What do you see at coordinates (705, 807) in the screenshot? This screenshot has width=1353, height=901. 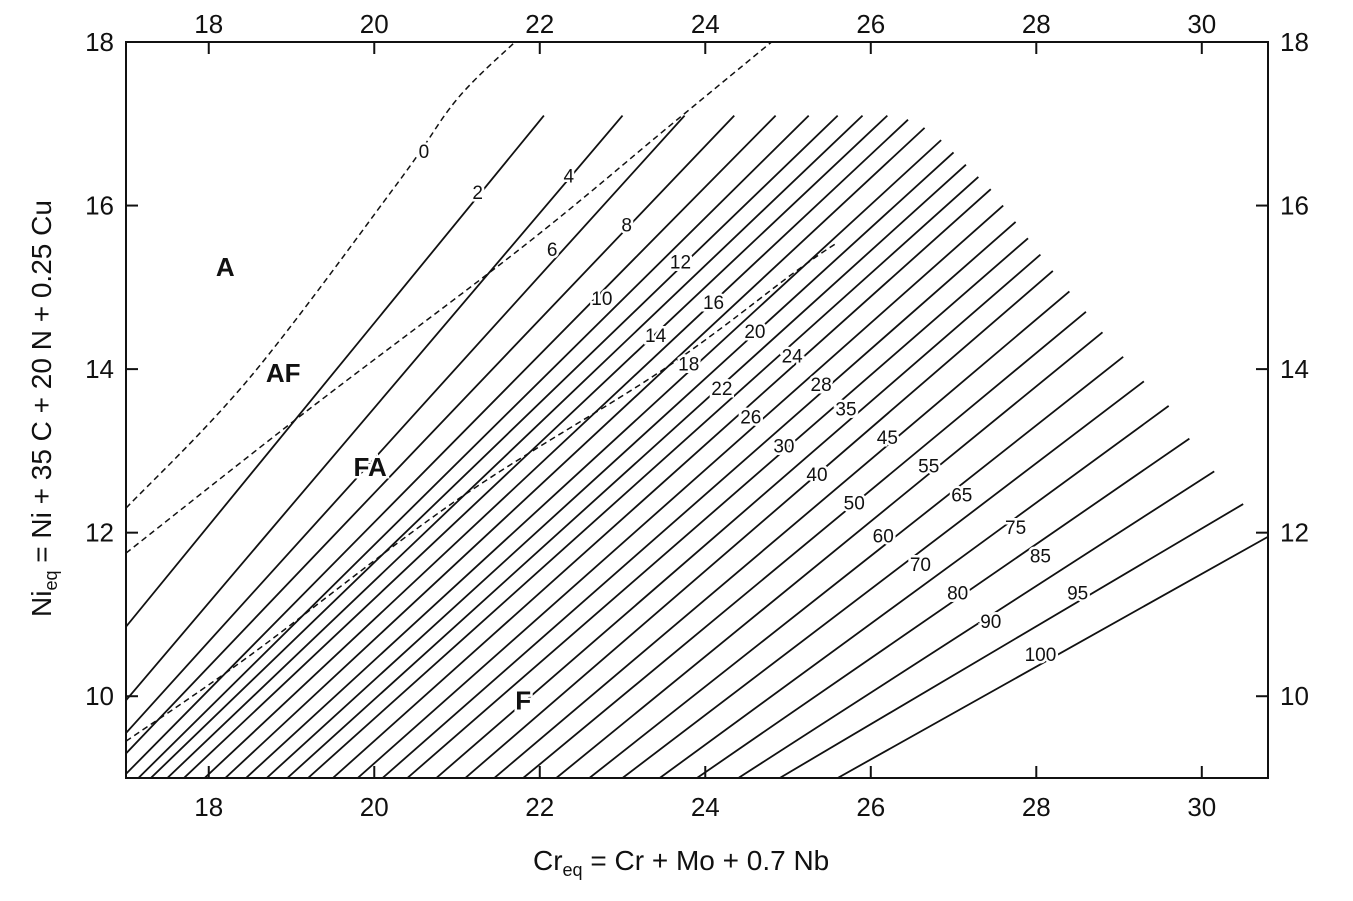 I see `x-tick-label: 24` at bounding box center [705, 807].